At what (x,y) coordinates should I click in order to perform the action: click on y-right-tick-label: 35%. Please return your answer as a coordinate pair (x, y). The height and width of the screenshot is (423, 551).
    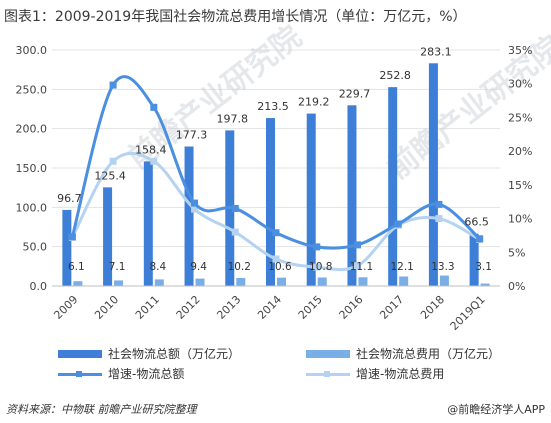
    Looking at the image, I should click on (520, 50).